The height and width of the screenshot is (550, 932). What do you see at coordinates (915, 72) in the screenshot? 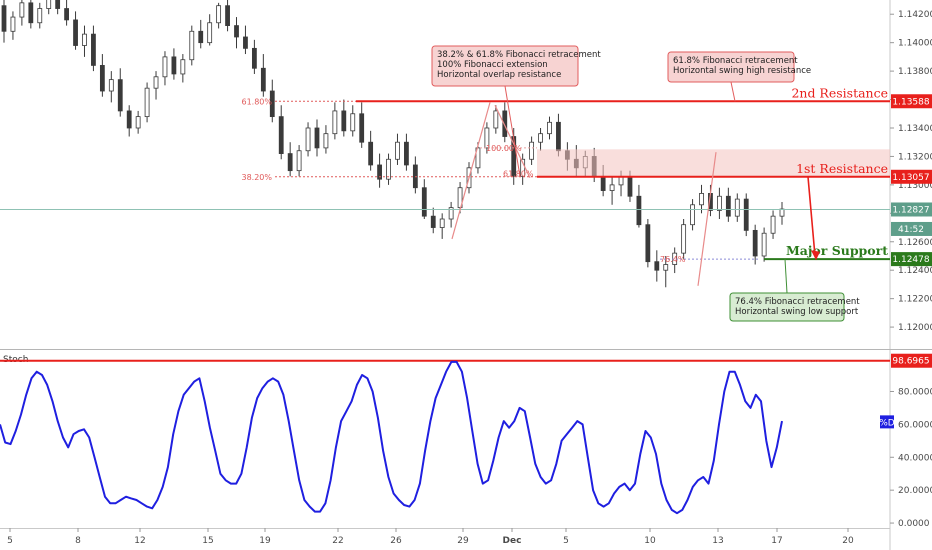
I see `price-tick-label: 1.13800` at bounding box center [915, 72].